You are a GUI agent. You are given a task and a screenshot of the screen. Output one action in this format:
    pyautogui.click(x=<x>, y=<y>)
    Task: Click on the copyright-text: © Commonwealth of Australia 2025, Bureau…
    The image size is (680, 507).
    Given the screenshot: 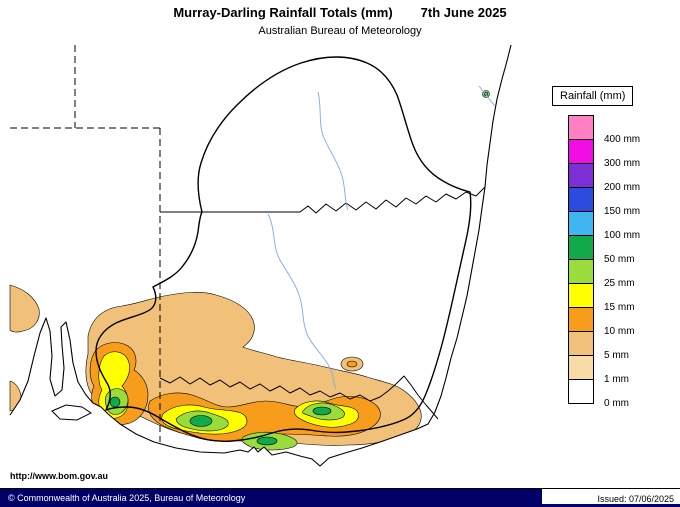 What is the action you would take?
    pyautogui.click(x=127, y=498)
    